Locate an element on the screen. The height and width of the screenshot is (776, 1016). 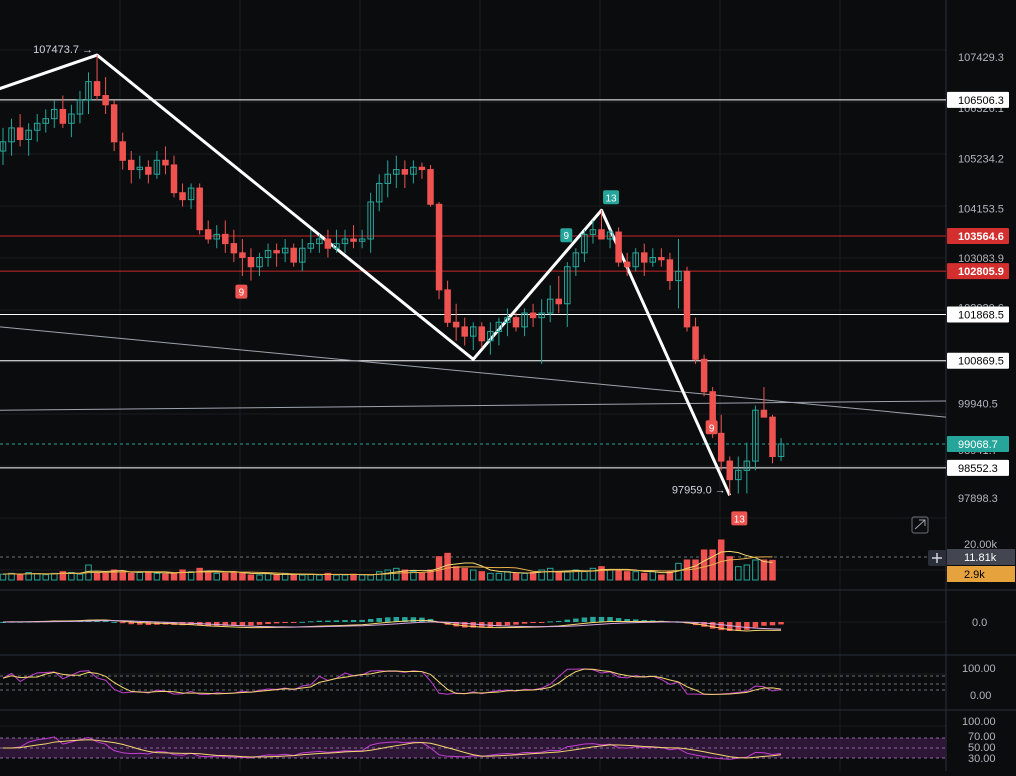
volume-badge-ma-label: 2.9k is located at coordinates (974, 575).